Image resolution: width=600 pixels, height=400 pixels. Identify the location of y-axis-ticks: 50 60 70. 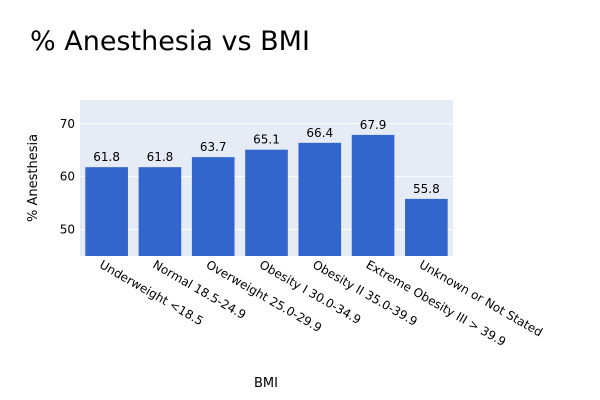
(67, 177).